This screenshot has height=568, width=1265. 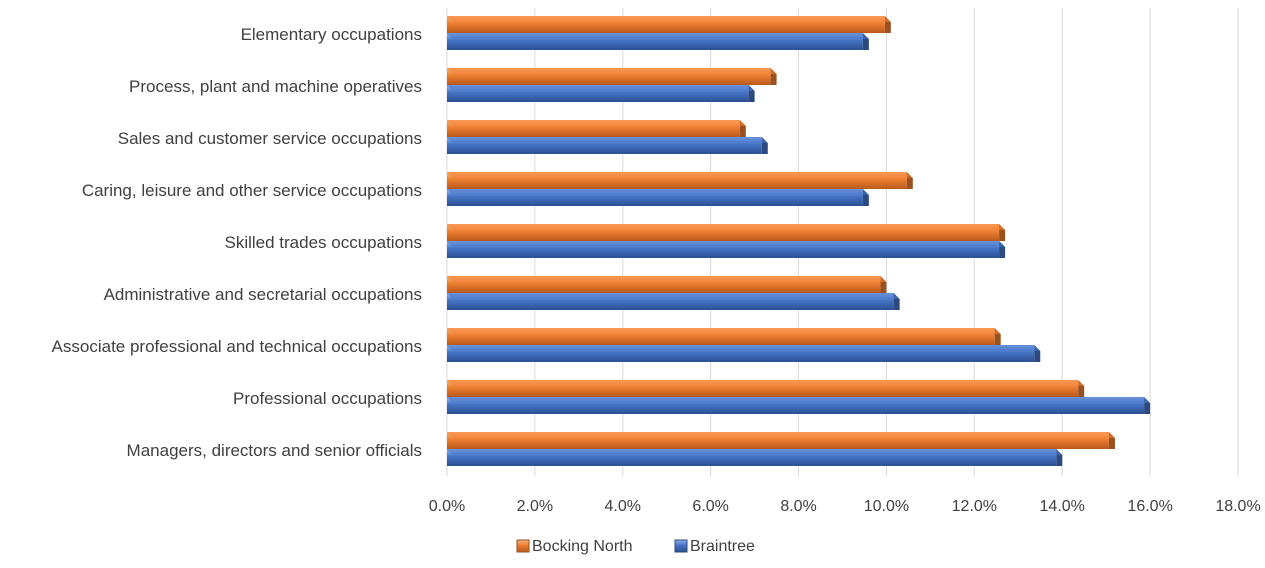 I want to click on x-tick-label: 6.0%, so click(x=710, y=506).